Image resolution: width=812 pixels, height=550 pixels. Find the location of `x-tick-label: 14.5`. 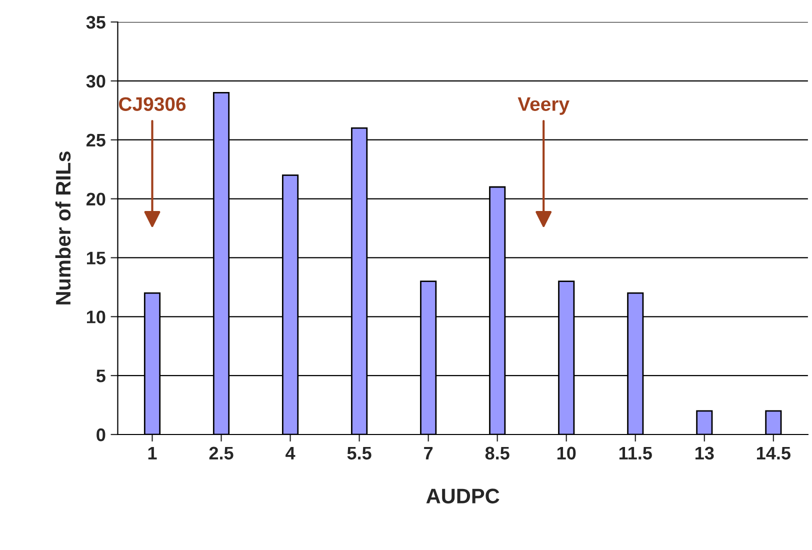

x-tick-label: 14.5 is located at coordinates (773, 453).